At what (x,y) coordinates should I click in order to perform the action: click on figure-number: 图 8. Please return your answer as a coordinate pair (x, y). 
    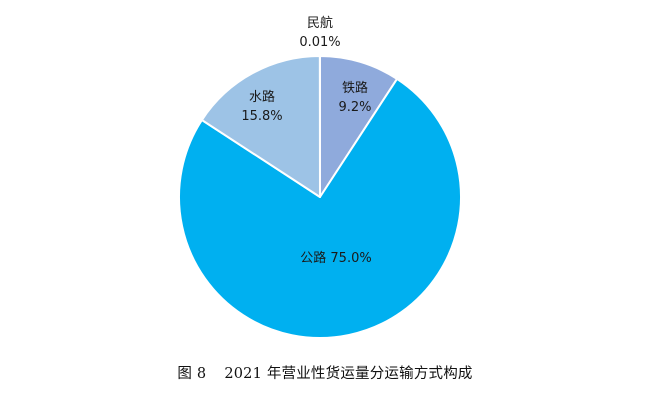
    Looking at the image, I should click on (191, 374).